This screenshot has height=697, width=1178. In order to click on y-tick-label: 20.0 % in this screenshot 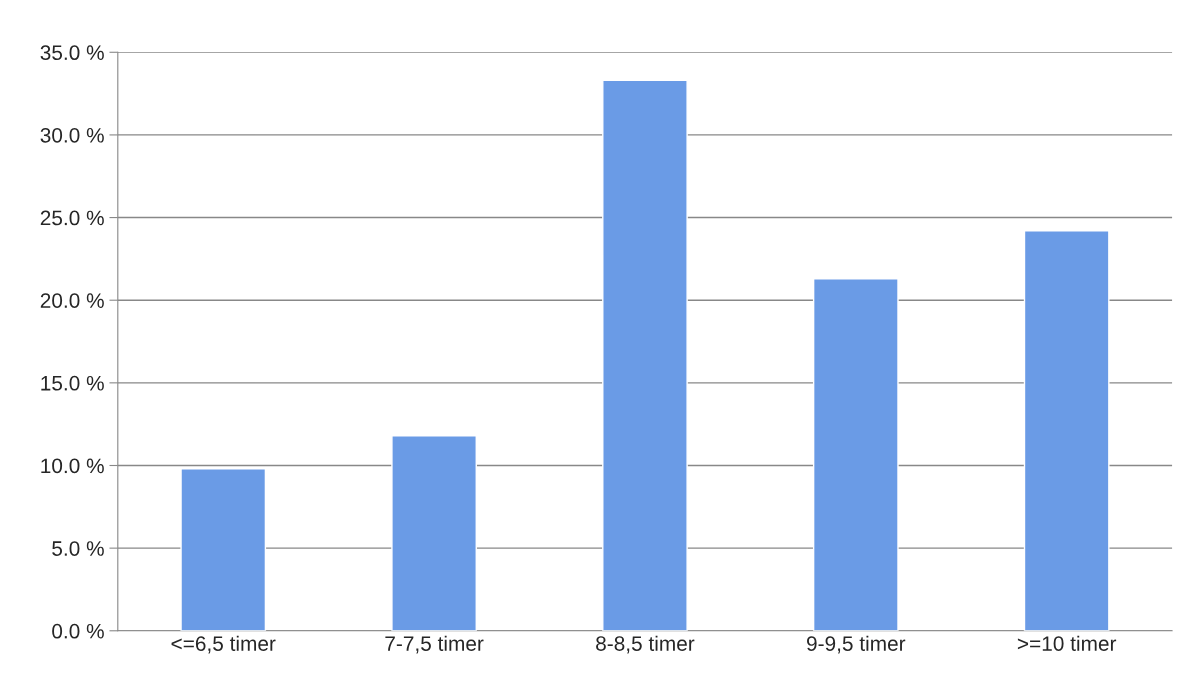, I will do `click(72, 300)`.